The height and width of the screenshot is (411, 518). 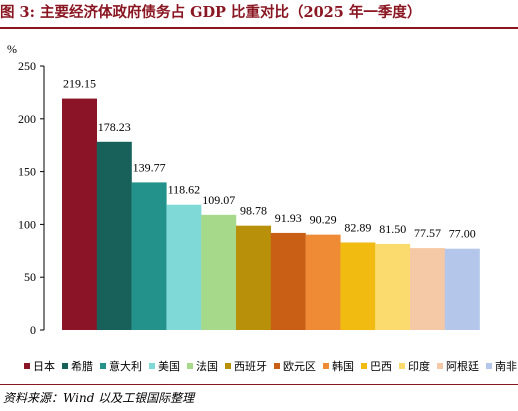 What do you see at coordinates (253, 211) in the screenshot?
I see `data-label: 98.78` at bounding box center [253, 211].